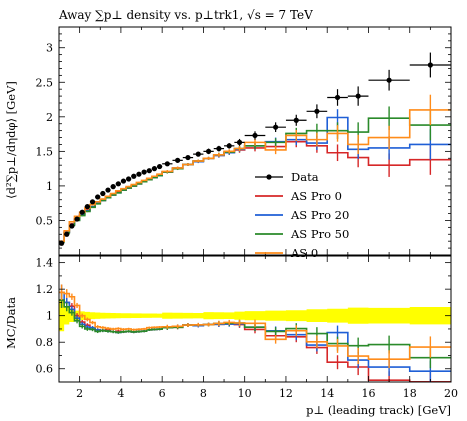 The width and height of the screenshot is (467, 421). Describe the element at coordinates (255, 316) in the screenshot. I see `ratio-data-band` at that location.